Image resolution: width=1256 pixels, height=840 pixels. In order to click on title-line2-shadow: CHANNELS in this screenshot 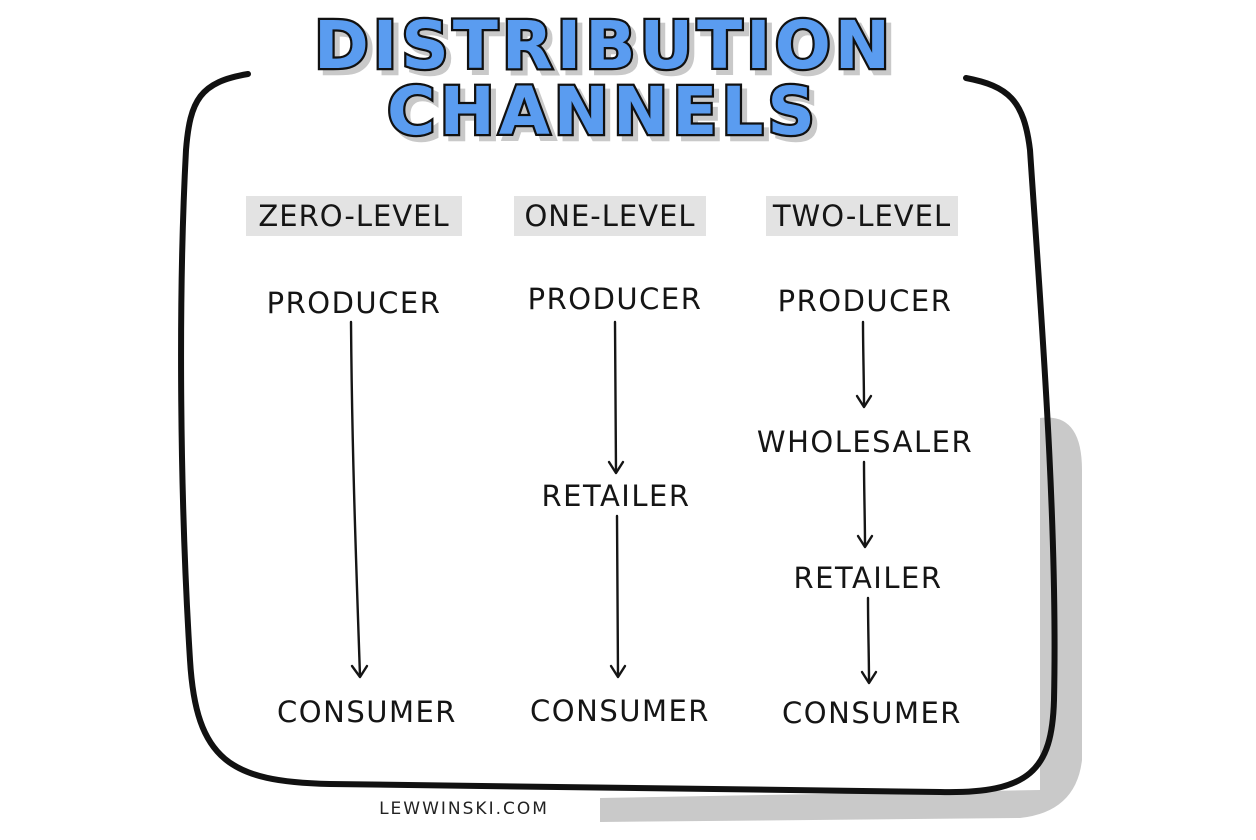, I will do `click(608, 116)`.